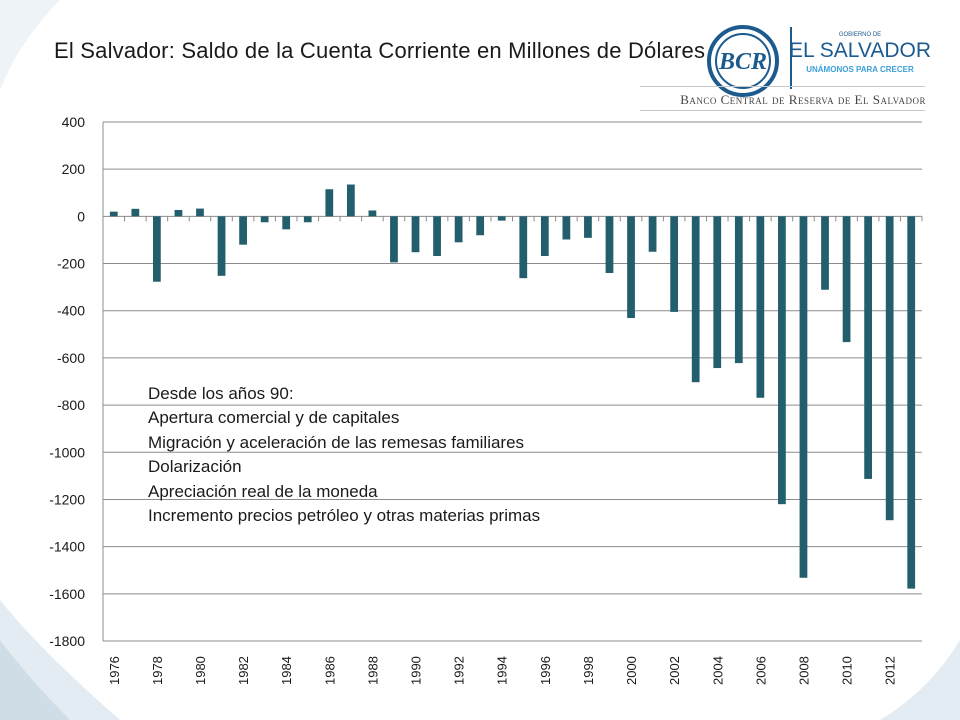  Describe the element at coordinates (394, 239) in the screenshot. I see `bar-1989` at that location.